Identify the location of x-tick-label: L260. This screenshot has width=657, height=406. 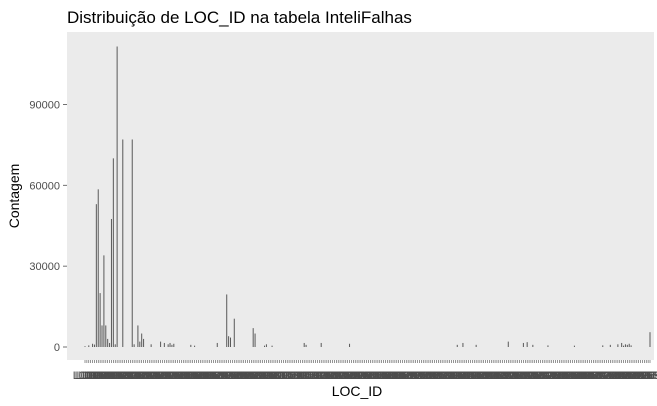
(574, 376).